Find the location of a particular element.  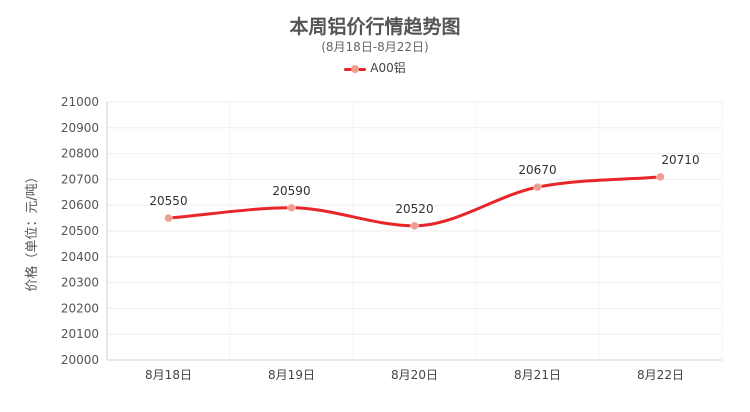

y-tick-label: 20500 is located at coordinates (80, 231).